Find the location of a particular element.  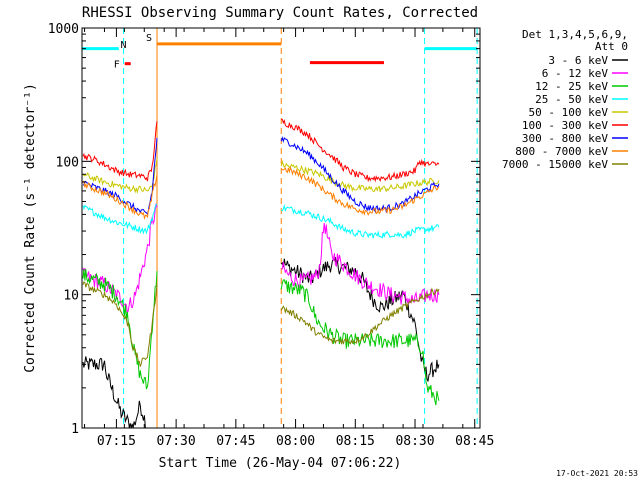

legend-entry-label: 12 - 25 keV is located at coordinates (571, 86).